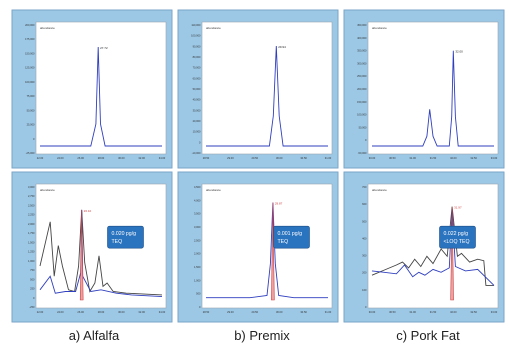 The height and width of the screenshot is (354, 509). What do you see at coordinates (364, 187) in the screenshot?
I see `y-tick-label: 700` at bounding box center [364, 187].